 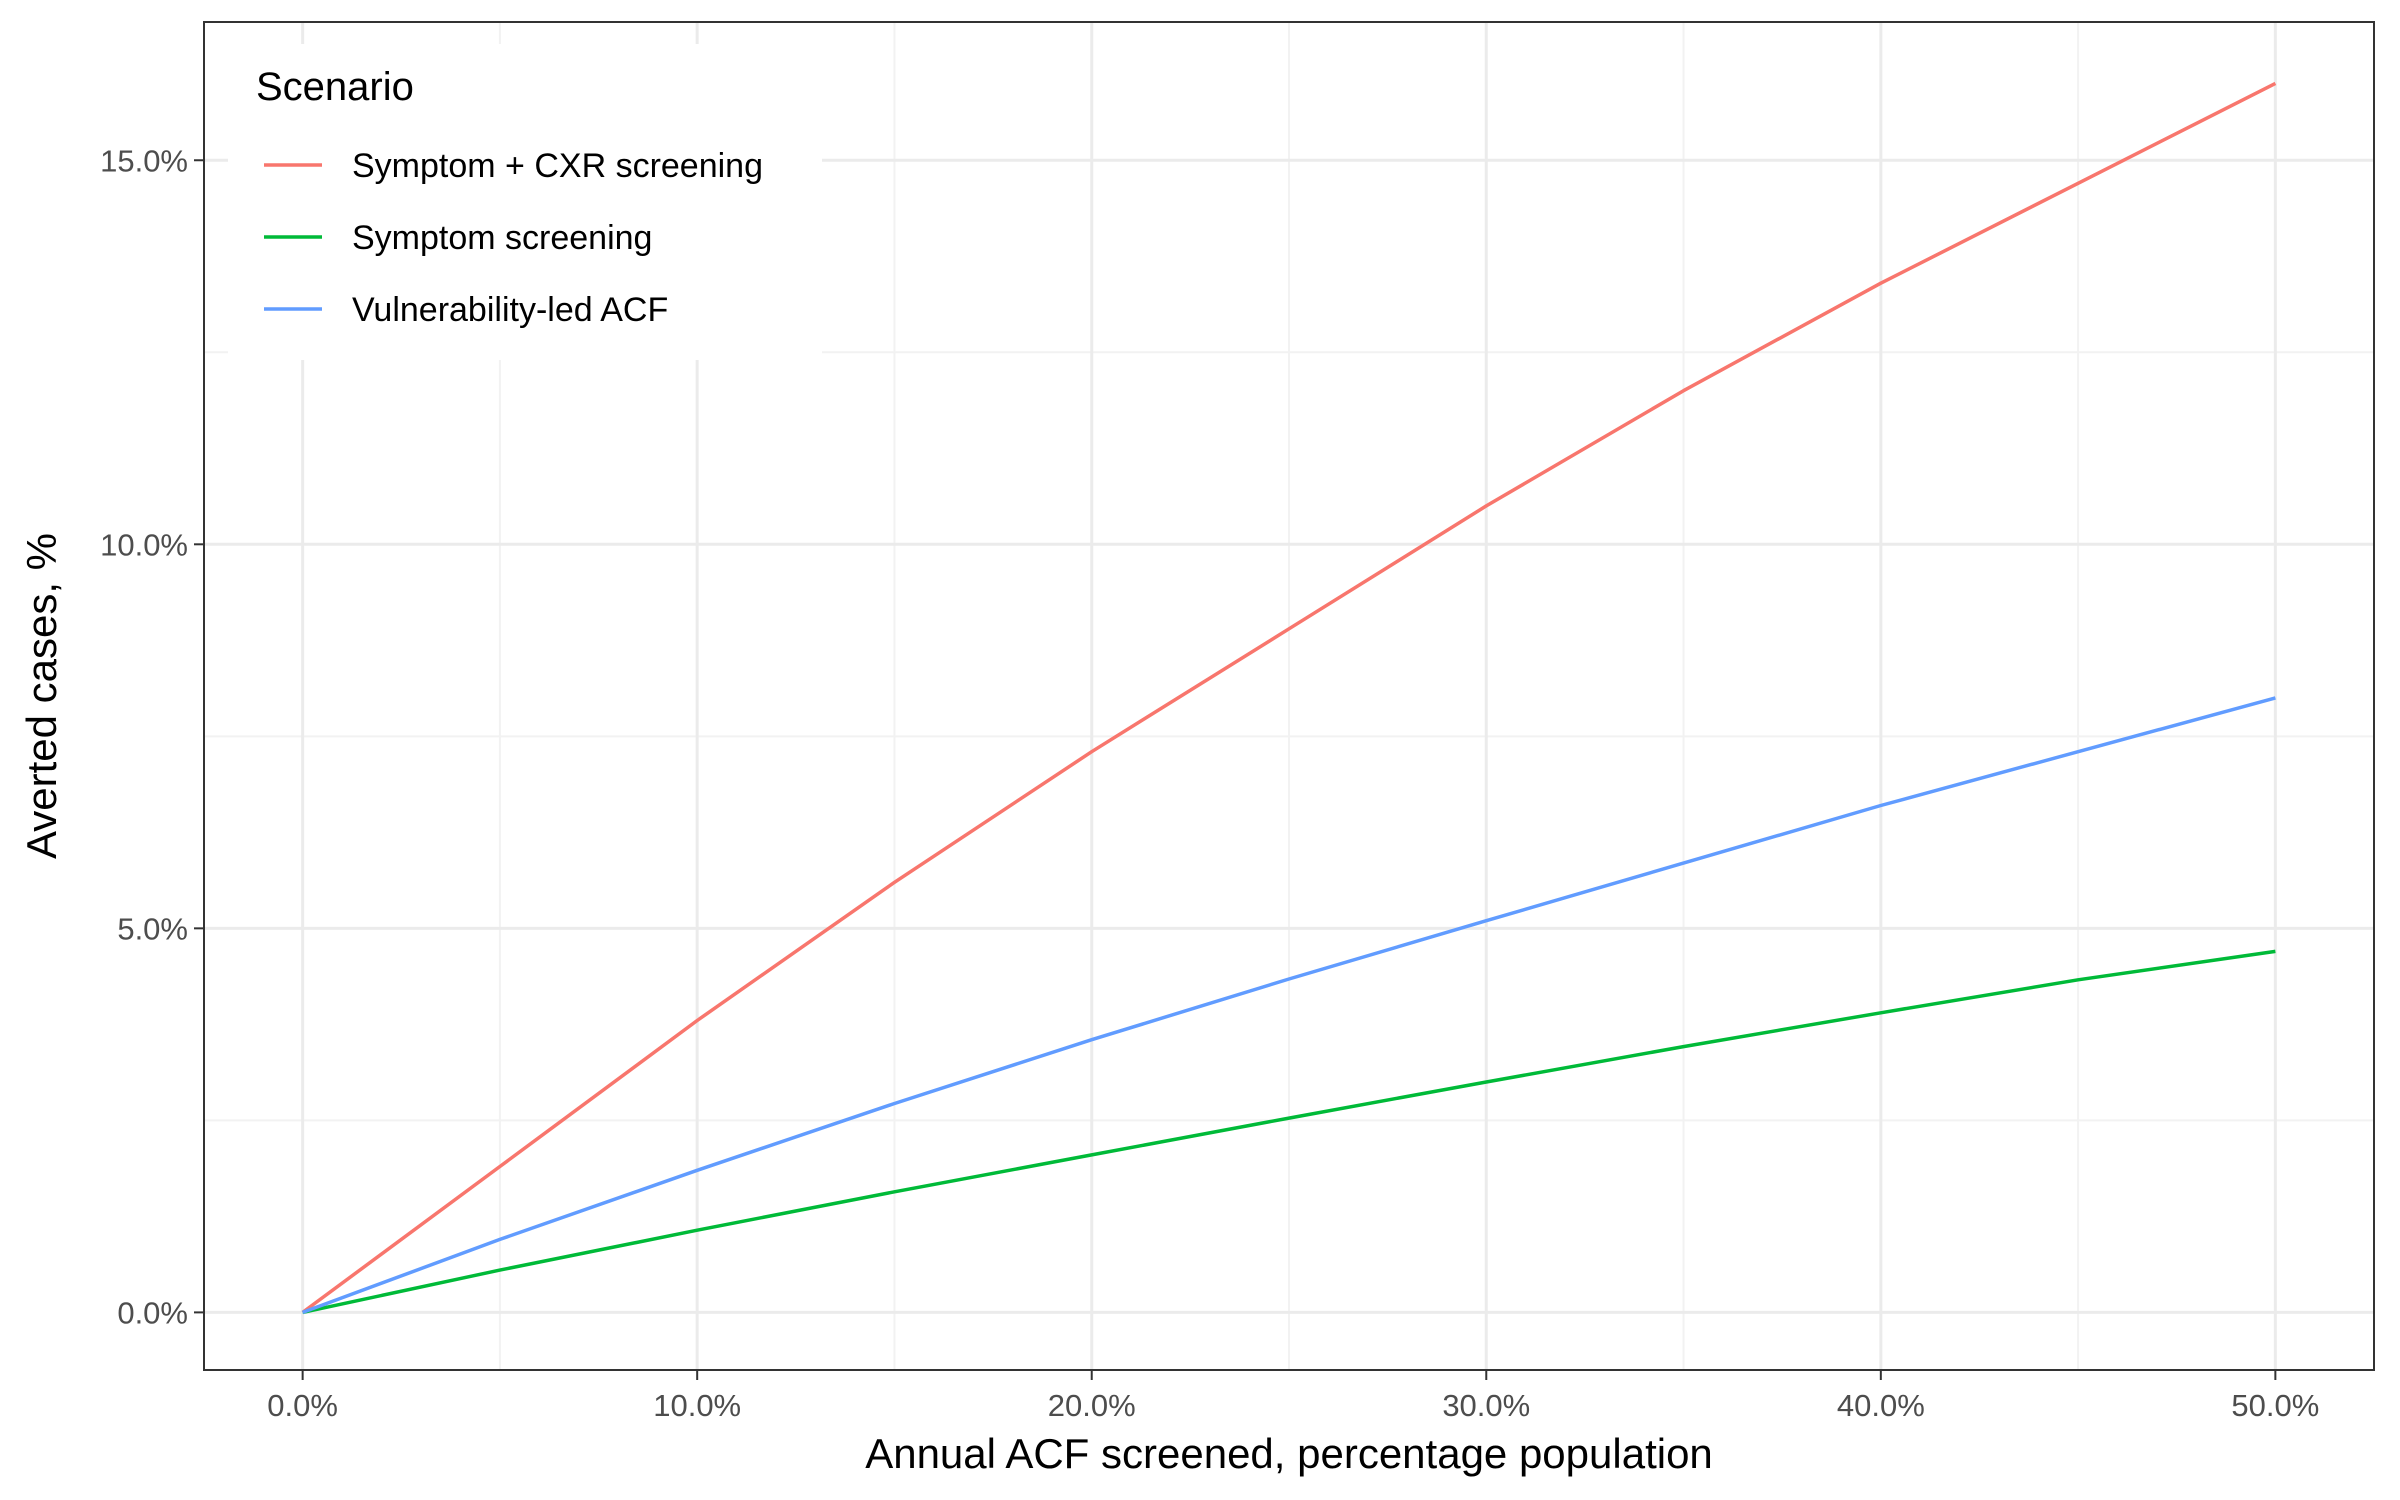 I want to click on x-tick-label: 40.0%, so click(x=1881, y=1405).